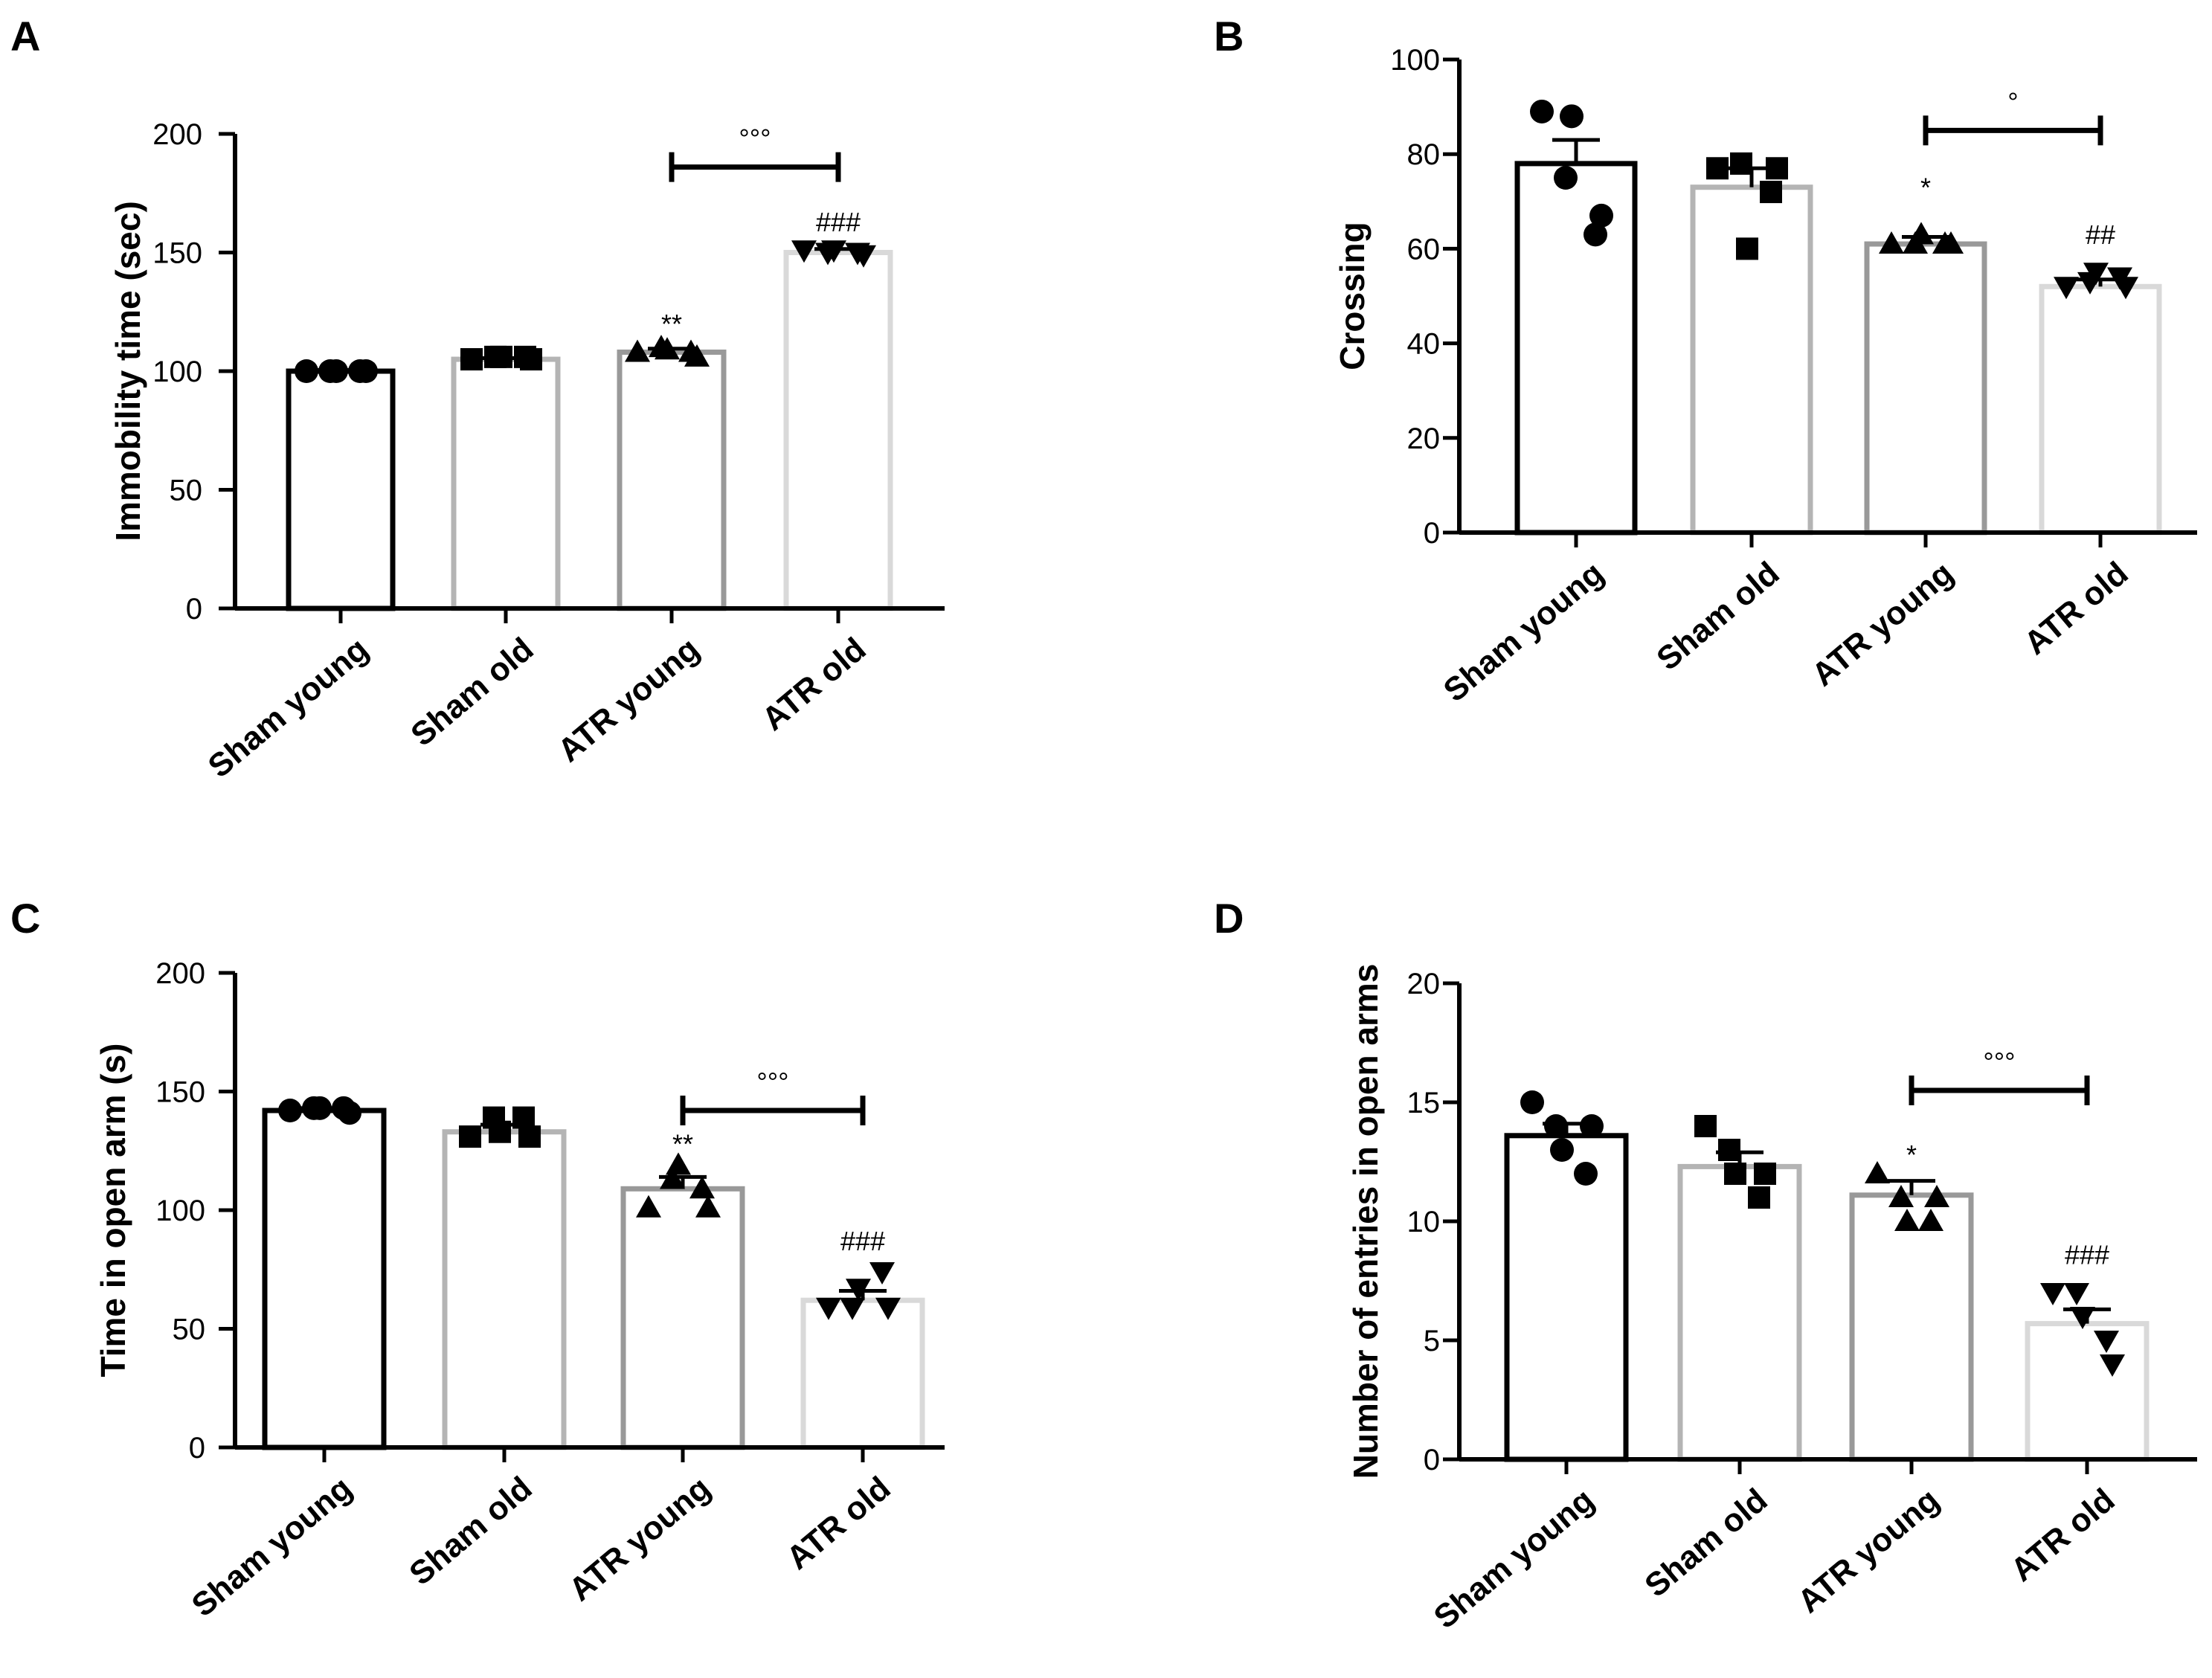  What do you see at coordinates (113, 1210) in the screenshot?
I see `y-axis-title: Time in open arm (s)` at bounding box center [113, 1210].